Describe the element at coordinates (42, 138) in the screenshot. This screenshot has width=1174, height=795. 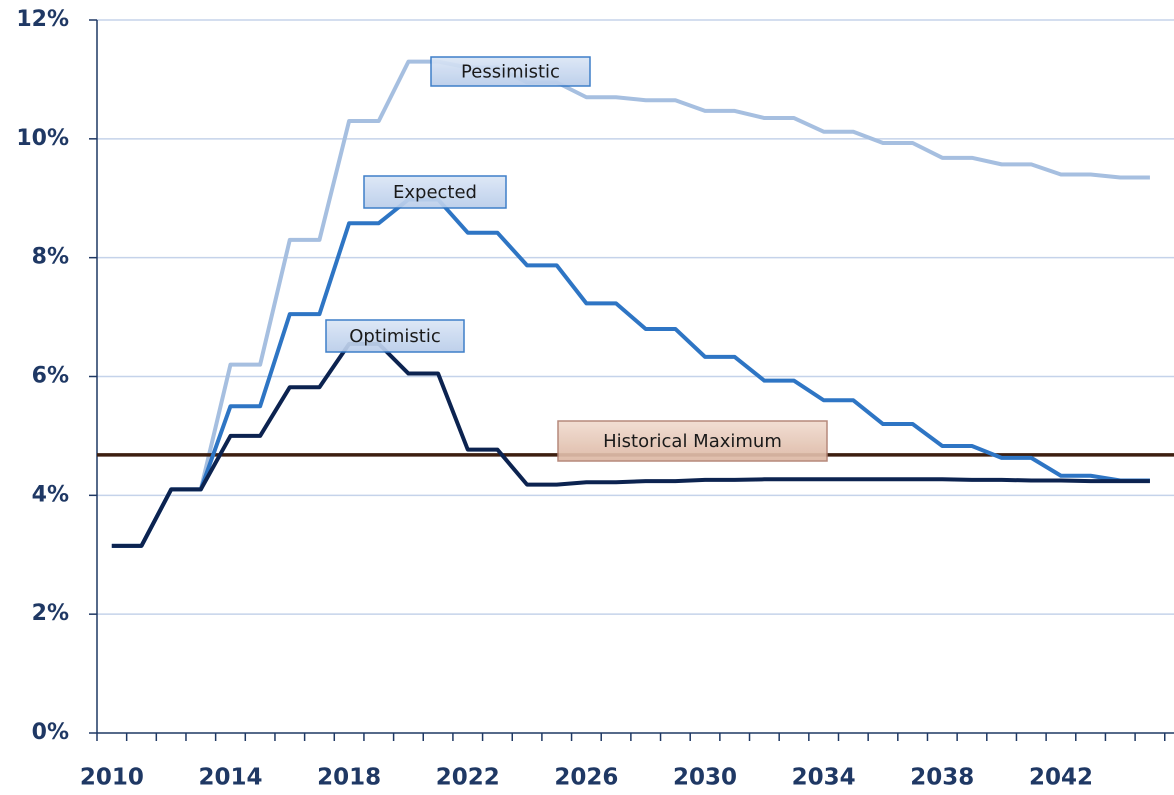
I see `y-tick-label: 10%` at that location.